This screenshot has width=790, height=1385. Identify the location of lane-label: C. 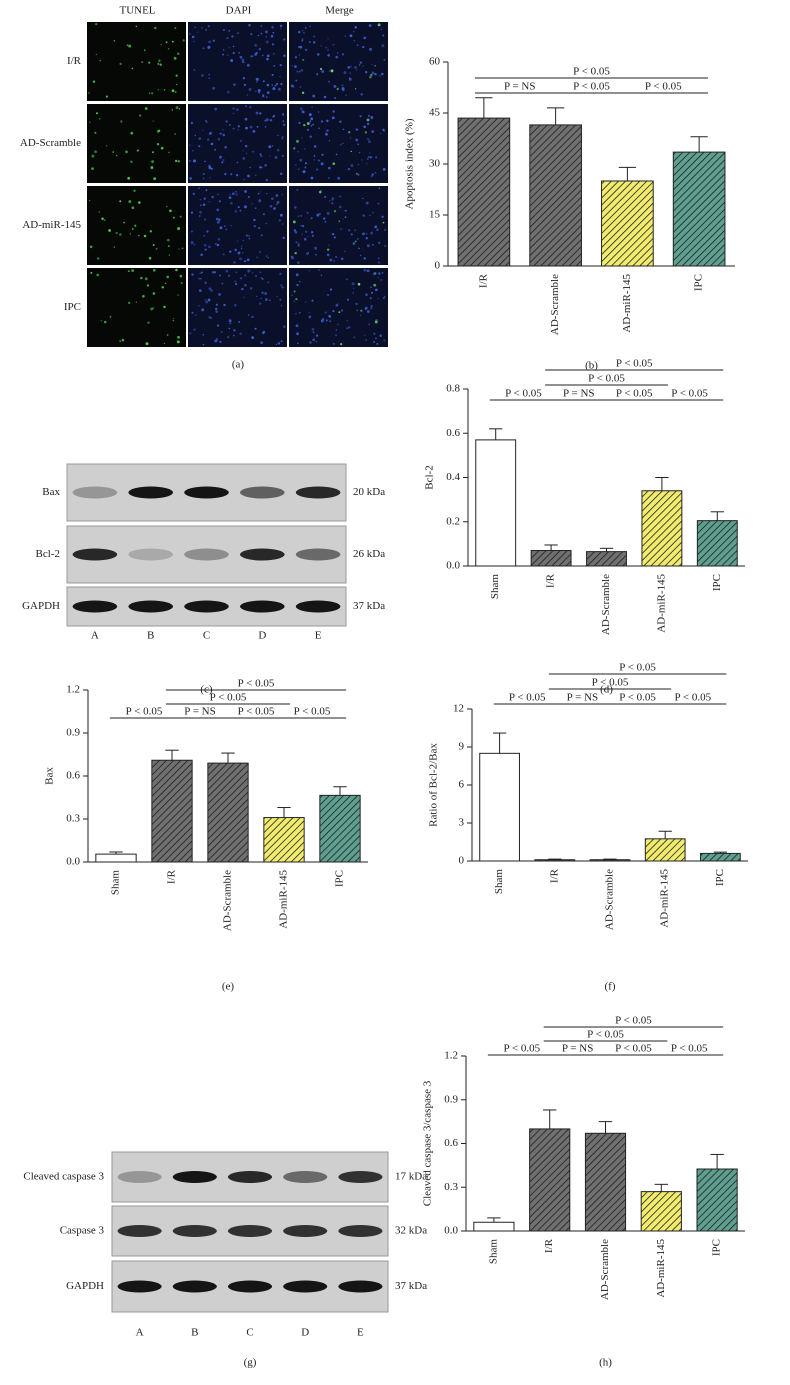
(249, 1333).